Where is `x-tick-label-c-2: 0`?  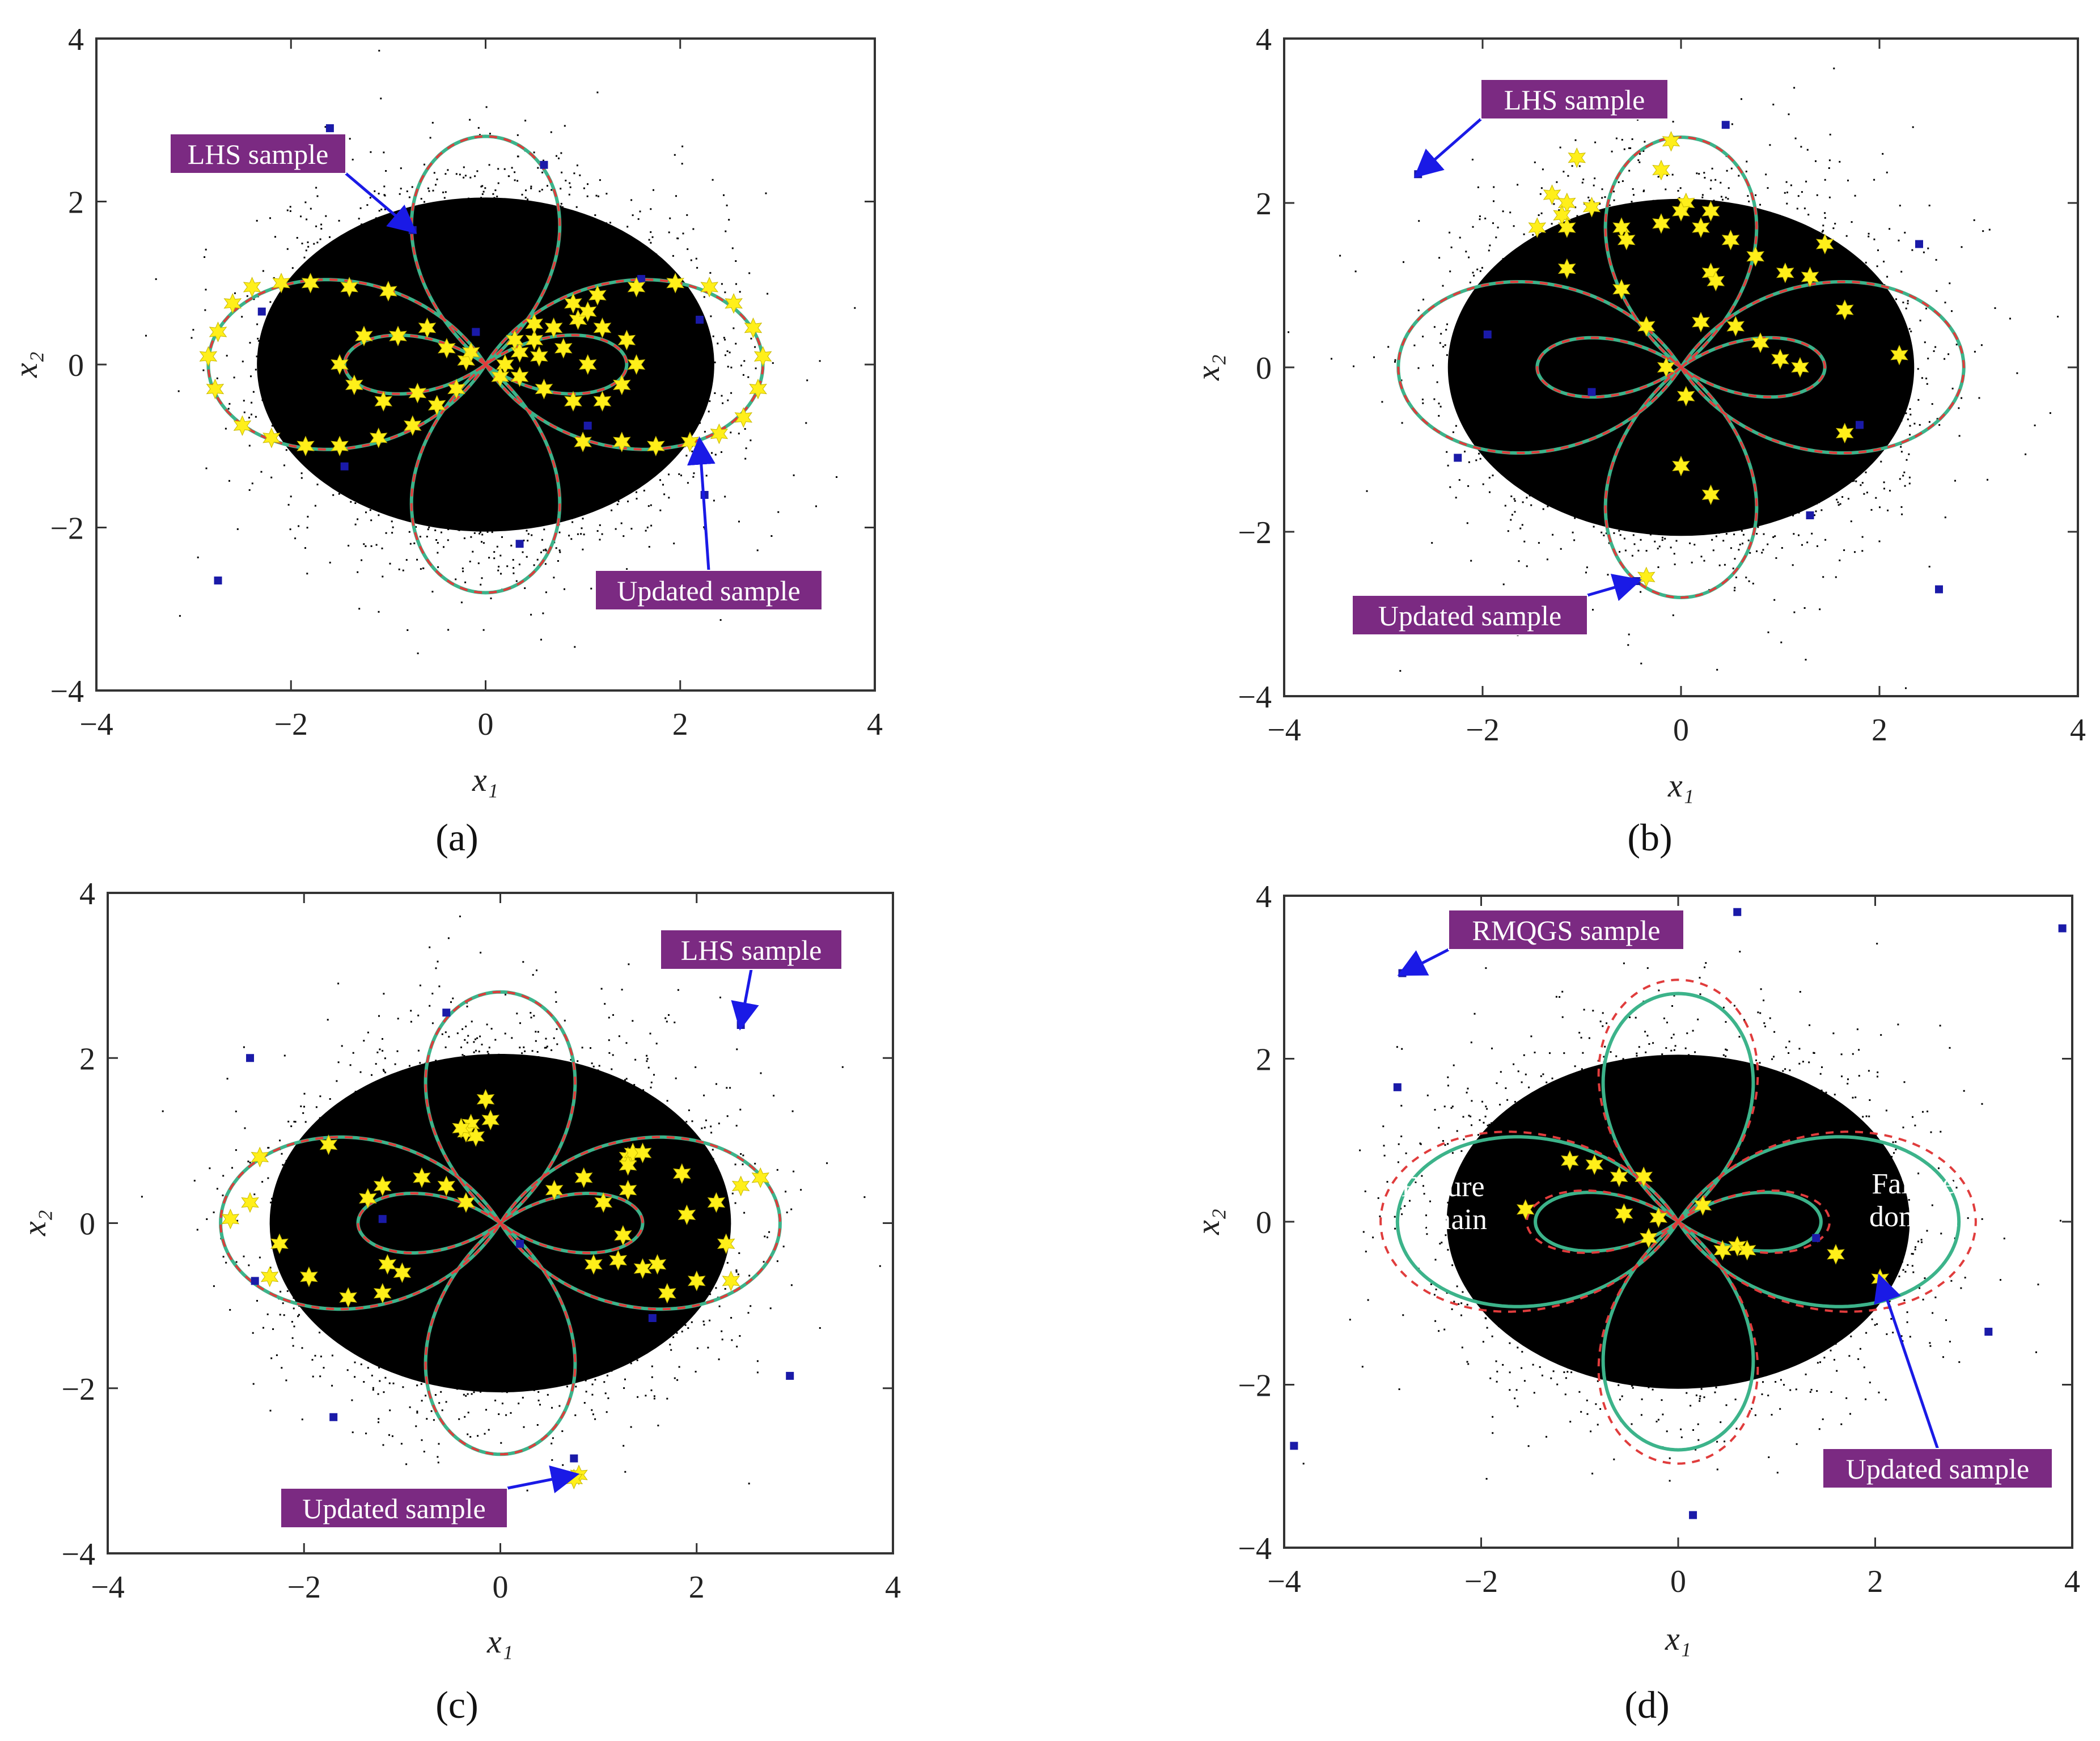 x-tick-label-c-2: 0 is located at coordinates (501, 1587).